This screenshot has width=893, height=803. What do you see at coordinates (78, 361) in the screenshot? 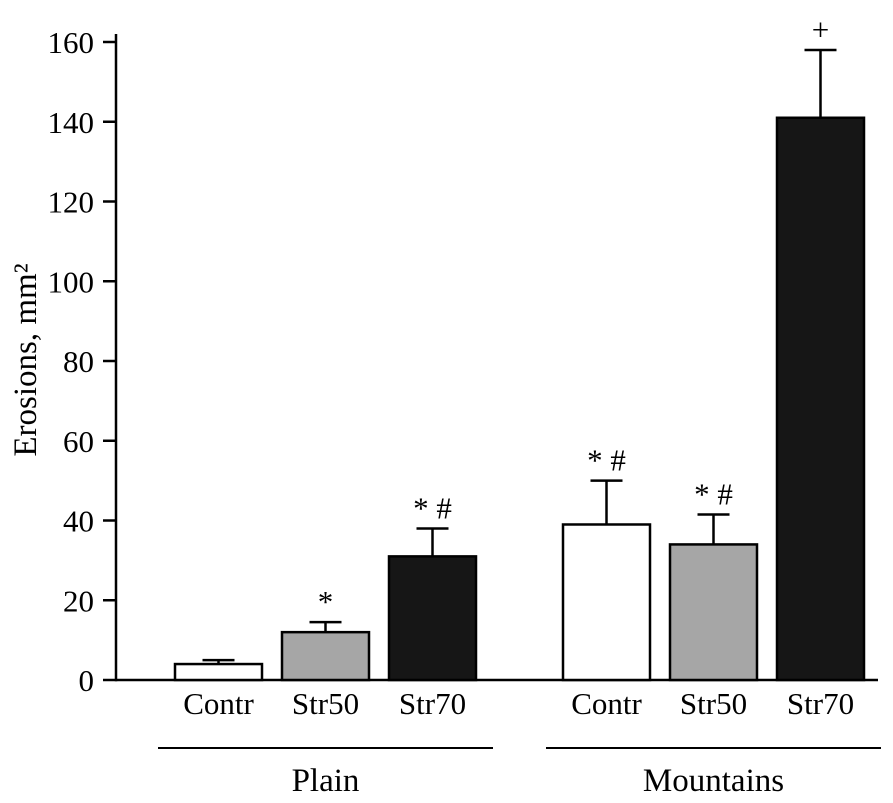
I see `y-tick-label: 80` at bounding box center [78, 361].